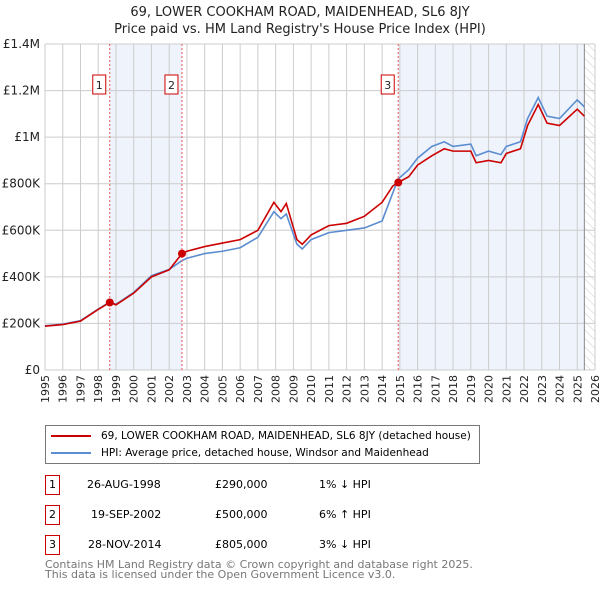 This screenshot has width=600, height=590. I want to click on x-tick-label: 2024, so click(560, 389).